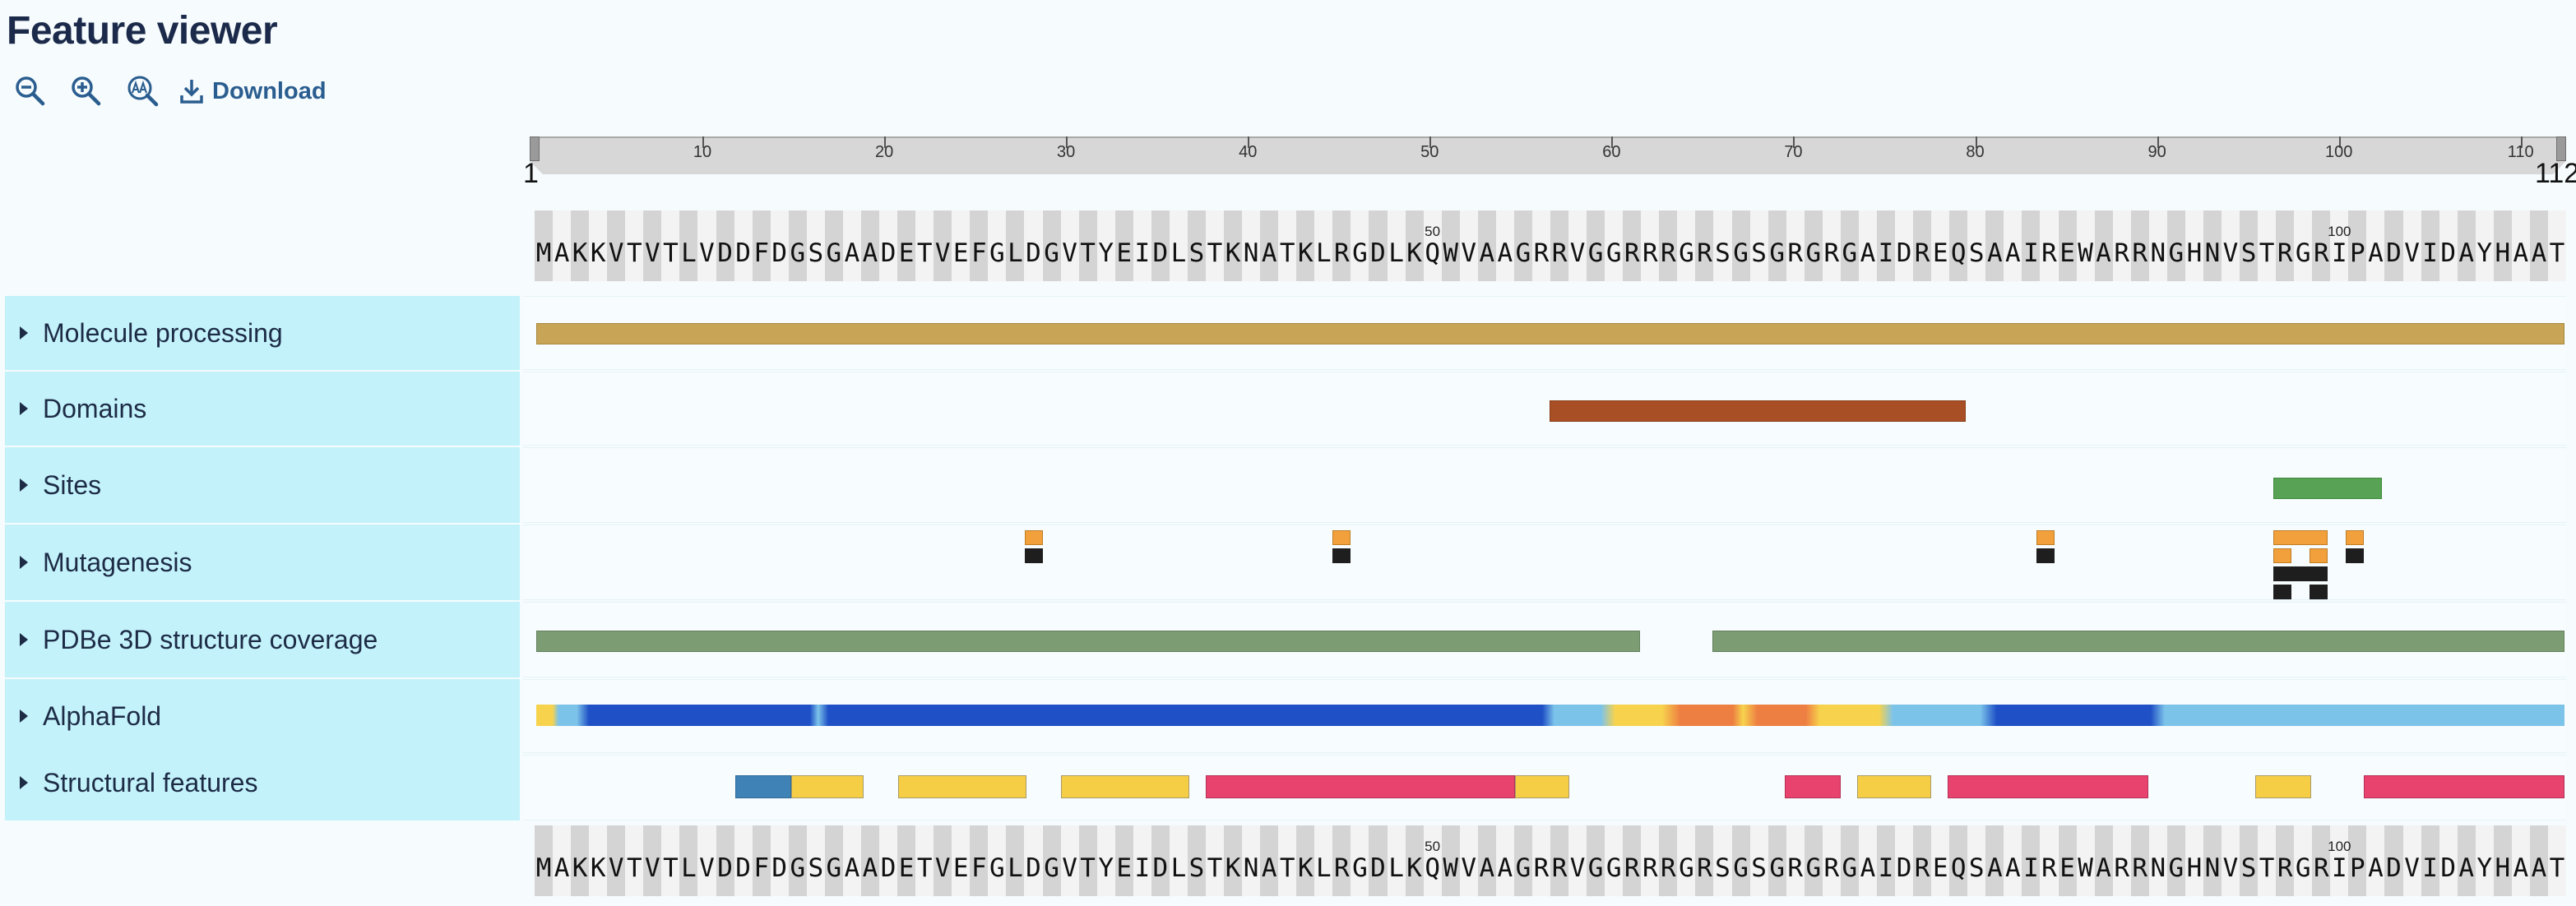 The height and width of the screenshot is (906, 2576). Describe the element at coordinates (31, 91) in the screenshot. I see `zoom-out-button` at that location.